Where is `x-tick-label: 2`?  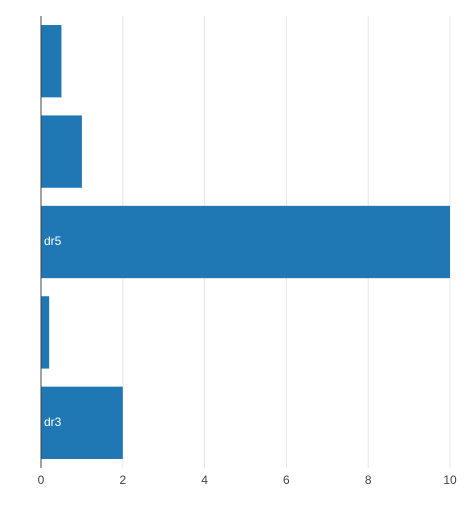
x-tick-label: 2 is located at coordinates (122, 480).